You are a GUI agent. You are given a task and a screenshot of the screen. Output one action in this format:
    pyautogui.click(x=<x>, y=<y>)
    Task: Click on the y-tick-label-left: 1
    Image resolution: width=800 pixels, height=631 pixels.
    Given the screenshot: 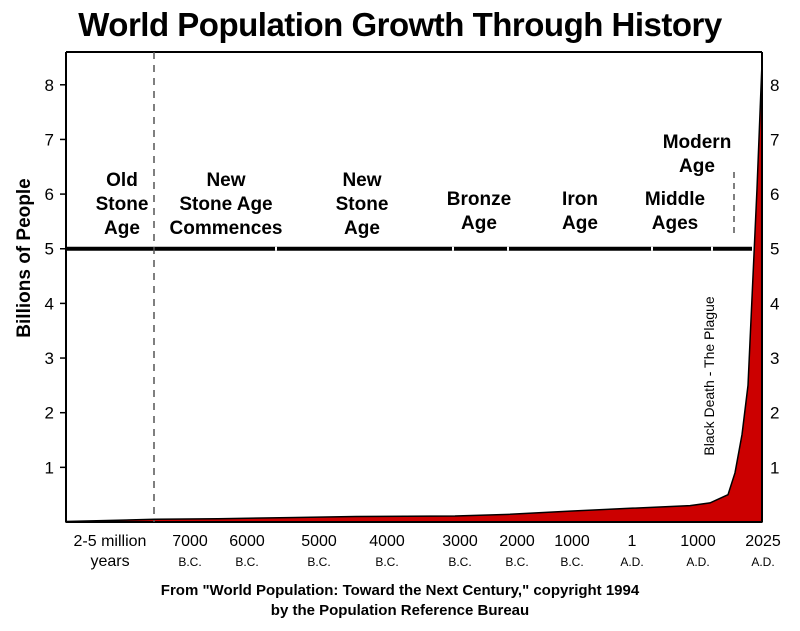 What is the action you would take?
    pyautogui.click(x=49, y=467)
    